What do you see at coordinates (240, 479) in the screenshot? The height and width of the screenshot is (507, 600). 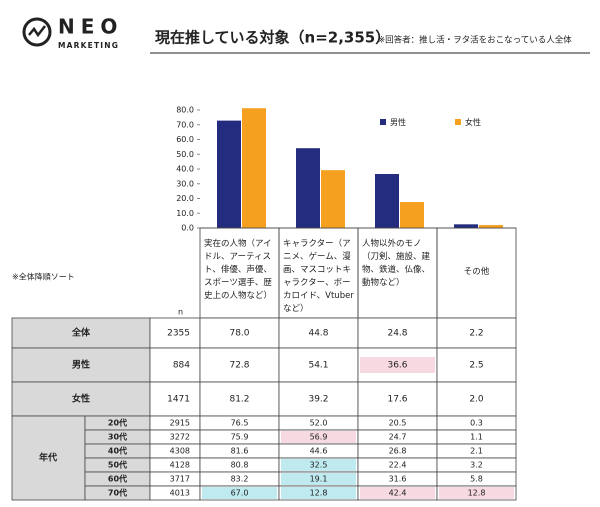 I see `cell-value: 83.2` at bounding box center [240, 479].